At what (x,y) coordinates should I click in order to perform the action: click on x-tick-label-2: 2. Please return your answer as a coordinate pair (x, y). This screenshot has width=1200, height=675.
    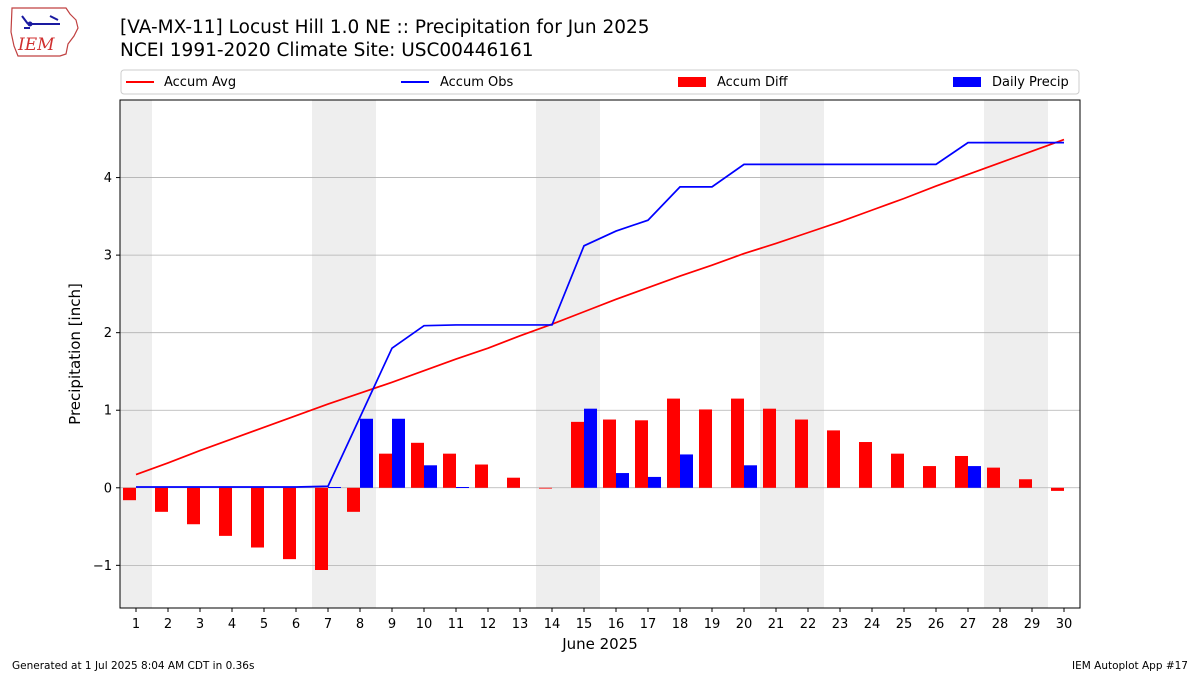
    Looking at the image, I should click on (168, 624).